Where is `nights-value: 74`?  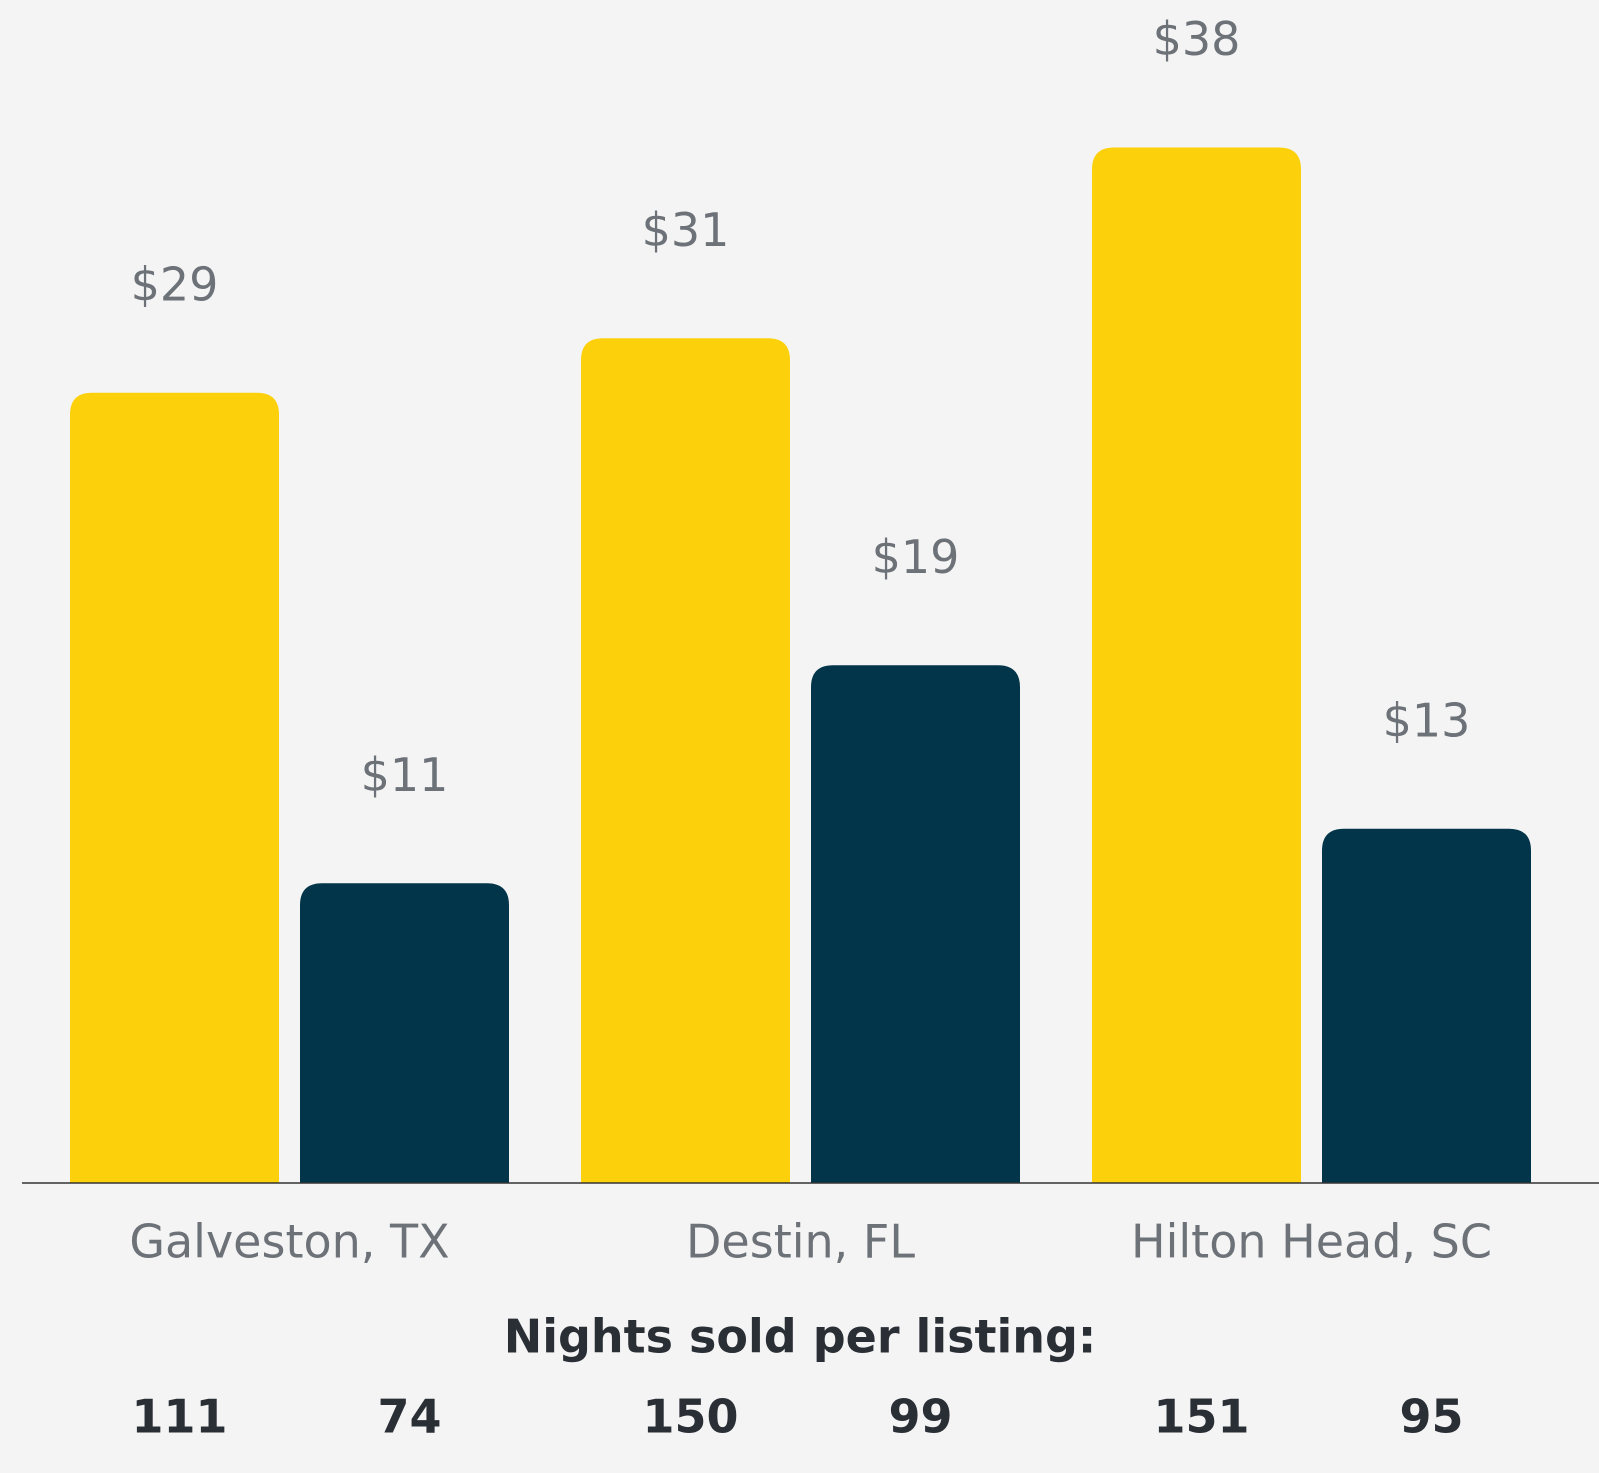
nights-value: 74 is located at coordinates (409, 1417).